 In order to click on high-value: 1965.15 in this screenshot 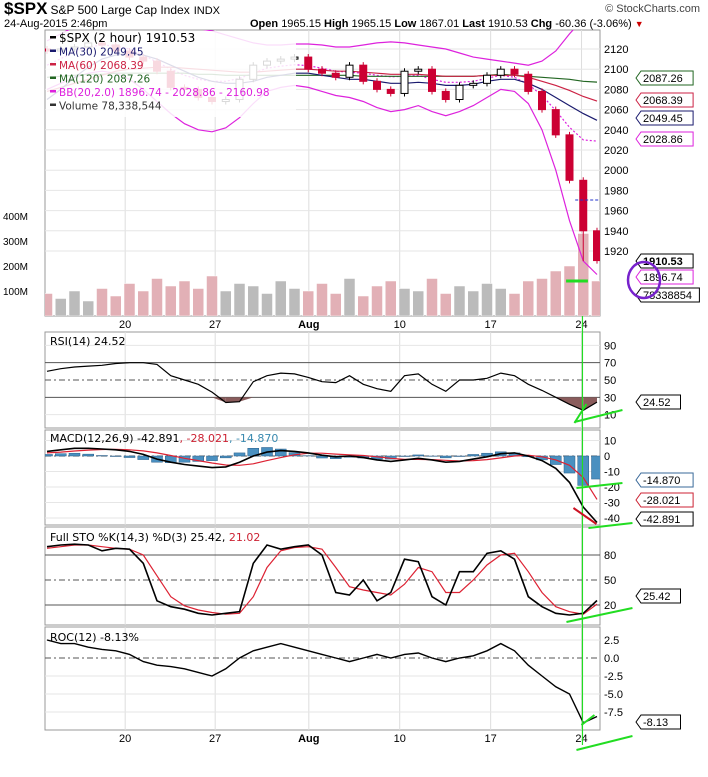, I will do `click(371, 24)`.